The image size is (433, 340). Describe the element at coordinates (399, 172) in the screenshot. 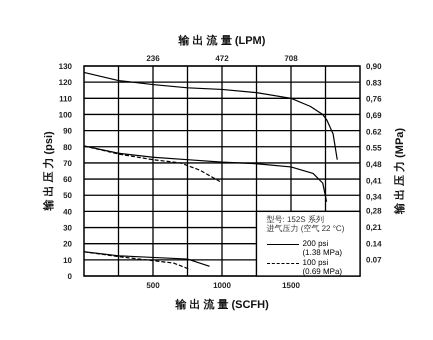

I see `y2-axis-title: 输 出 压 力 (MPa)` at that location.